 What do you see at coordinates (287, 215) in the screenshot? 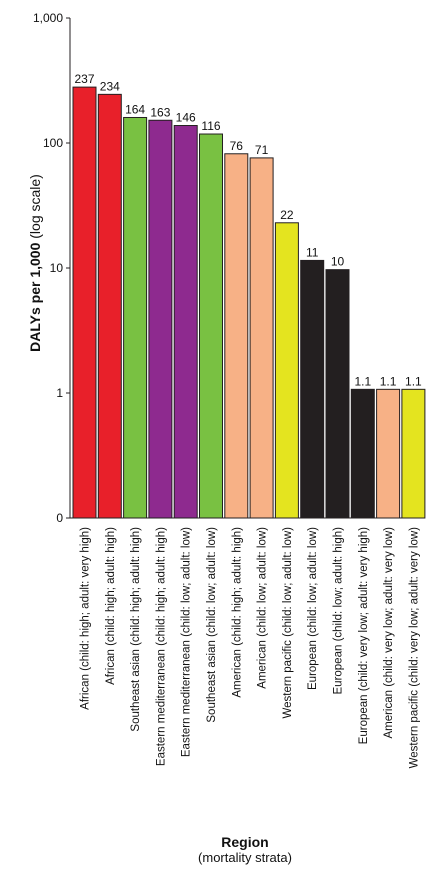
I see `bar-value-label-9: 22` at bounding box center [287, 215].